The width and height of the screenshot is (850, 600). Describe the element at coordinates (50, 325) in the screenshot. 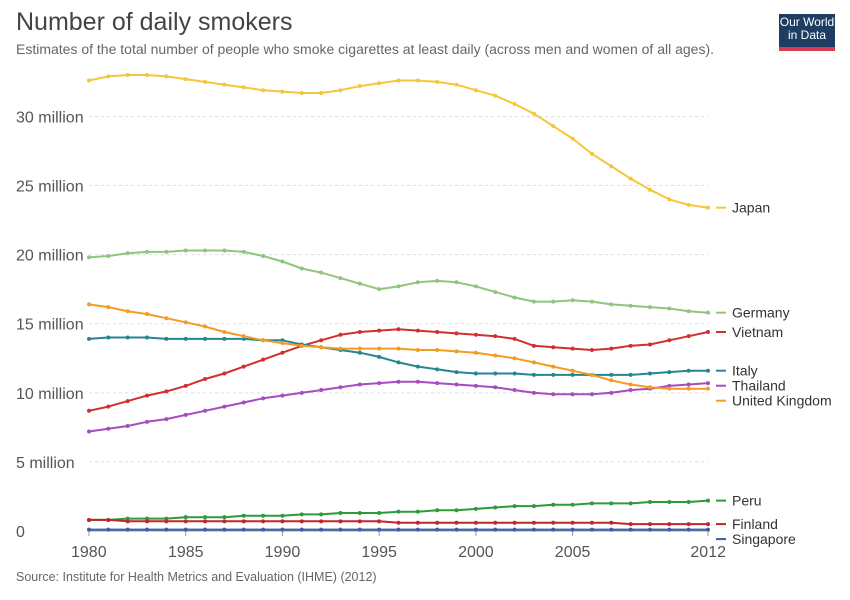

I see `y-tick-label: 15 million` at that location.